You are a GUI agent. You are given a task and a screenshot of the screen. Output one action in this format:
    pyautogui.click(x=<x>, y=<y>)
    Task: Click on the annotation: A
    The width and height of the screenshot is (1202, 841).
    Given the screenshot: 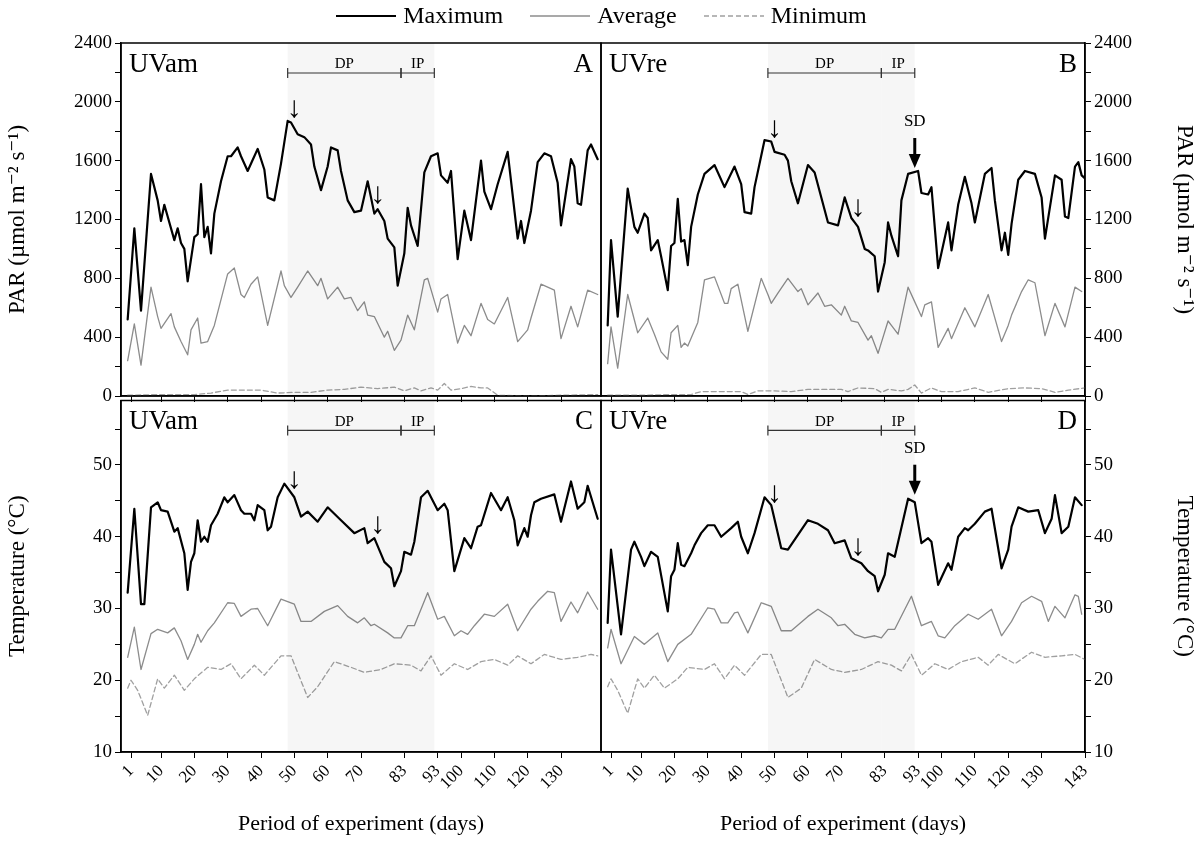 What is the action you would take?
    pyautogui.click(x=583, y=62)
    